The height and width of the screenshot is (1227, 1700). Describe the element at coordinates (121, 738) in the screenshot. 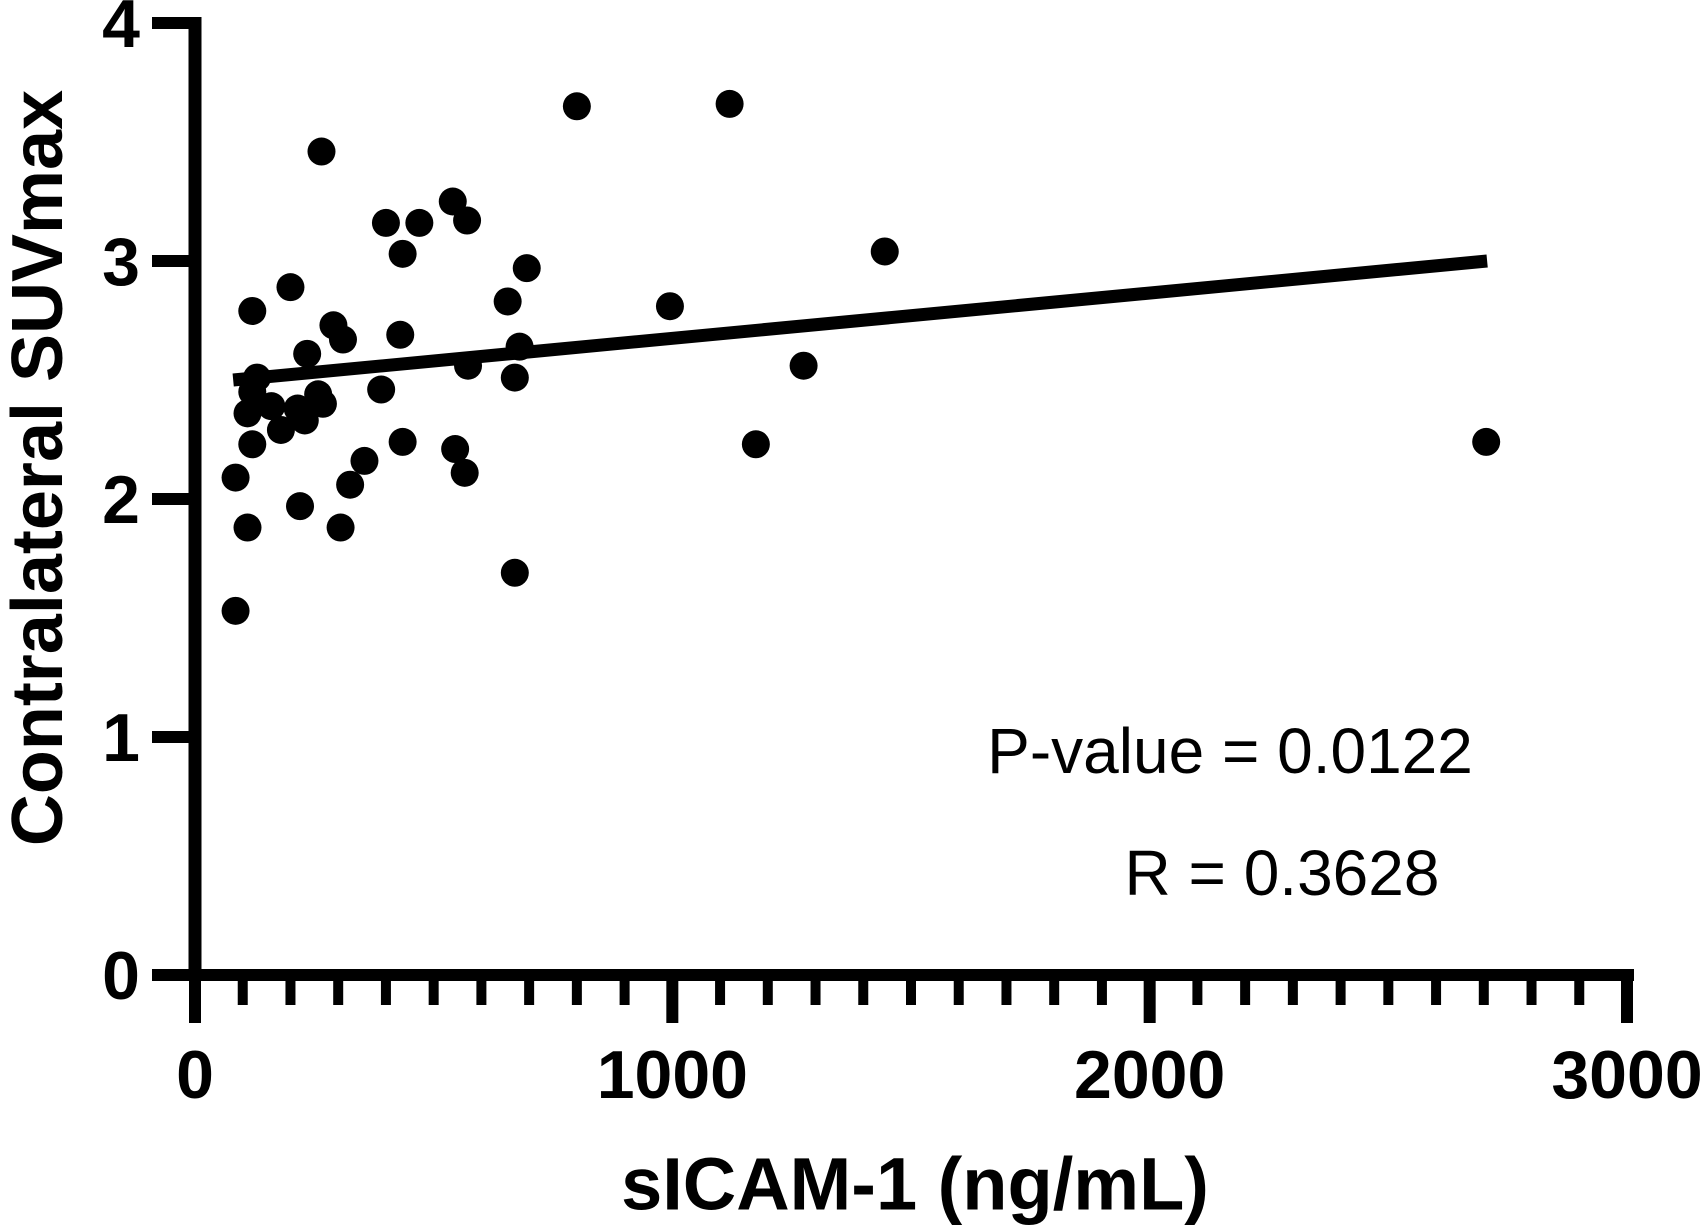

I see `y-tick-label: 1` at that location.